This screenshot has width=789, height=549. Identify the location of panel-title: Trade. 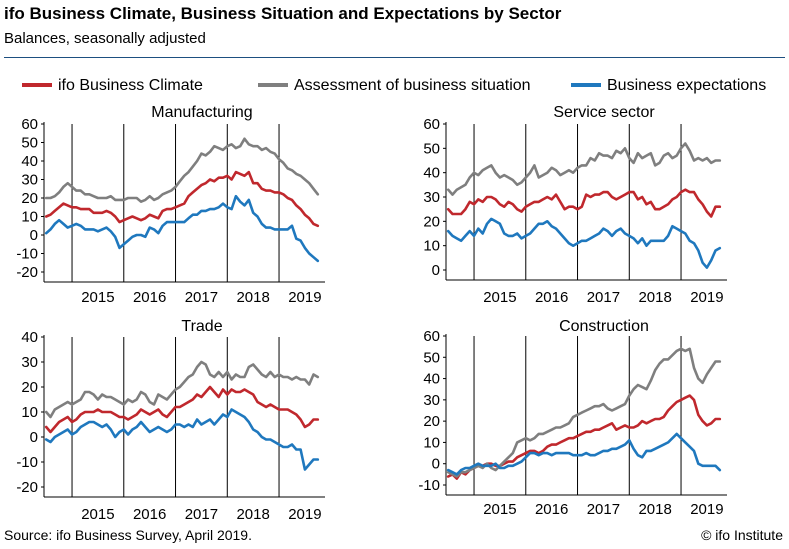
(201, 326).